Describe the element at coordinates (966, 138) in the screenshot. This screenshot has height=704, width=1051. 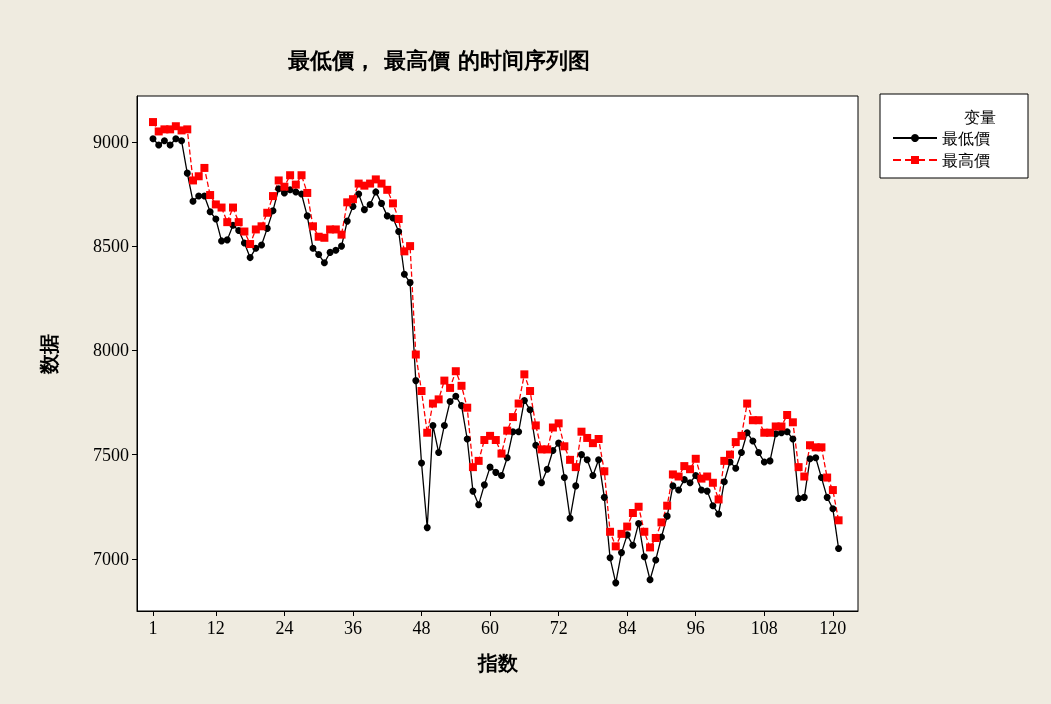
I see `legend-label: 最低價` at that location.